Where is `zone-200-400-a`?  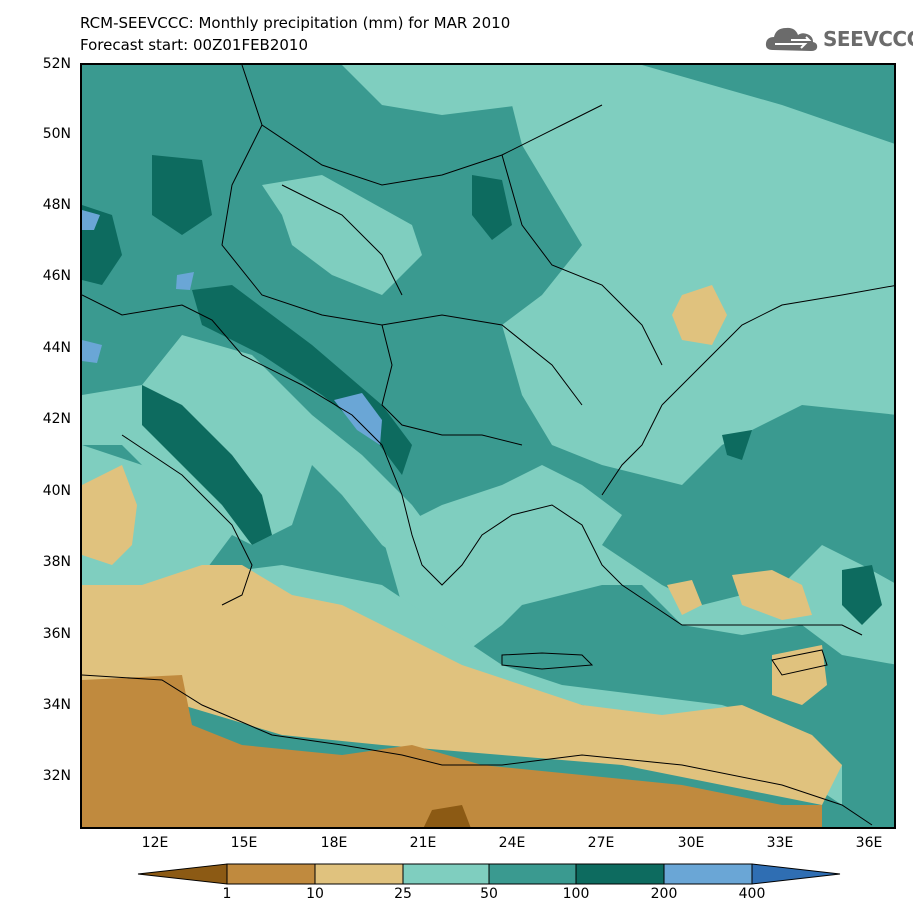 zone-200-400-a is located at coordinates (91, 220).